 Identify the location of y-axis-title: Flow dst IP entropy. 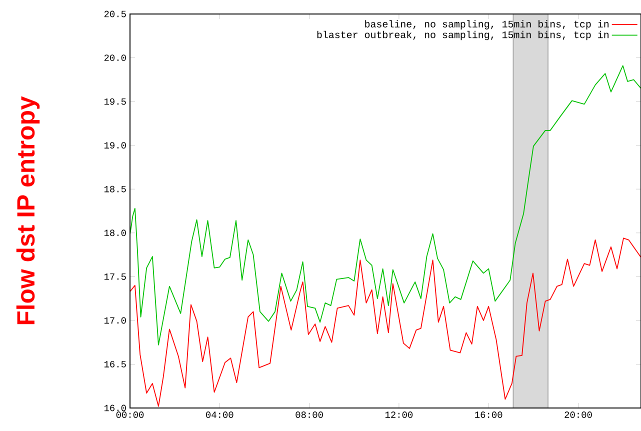
(28, 210).